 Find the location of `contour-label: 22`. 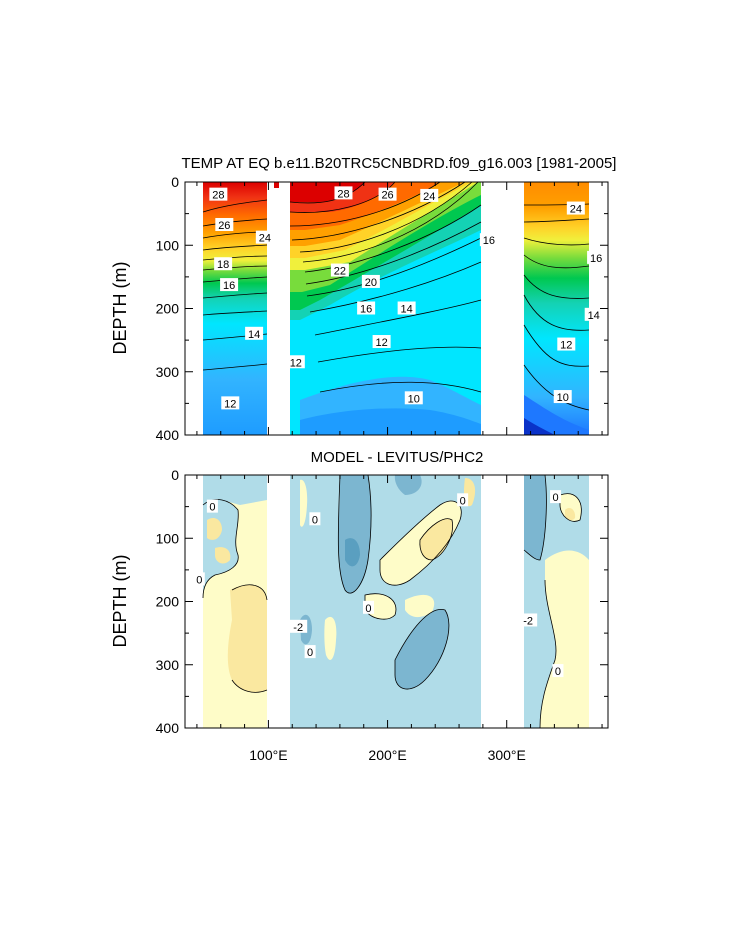

contour-label: 22 is located at coordinates (340, 272).